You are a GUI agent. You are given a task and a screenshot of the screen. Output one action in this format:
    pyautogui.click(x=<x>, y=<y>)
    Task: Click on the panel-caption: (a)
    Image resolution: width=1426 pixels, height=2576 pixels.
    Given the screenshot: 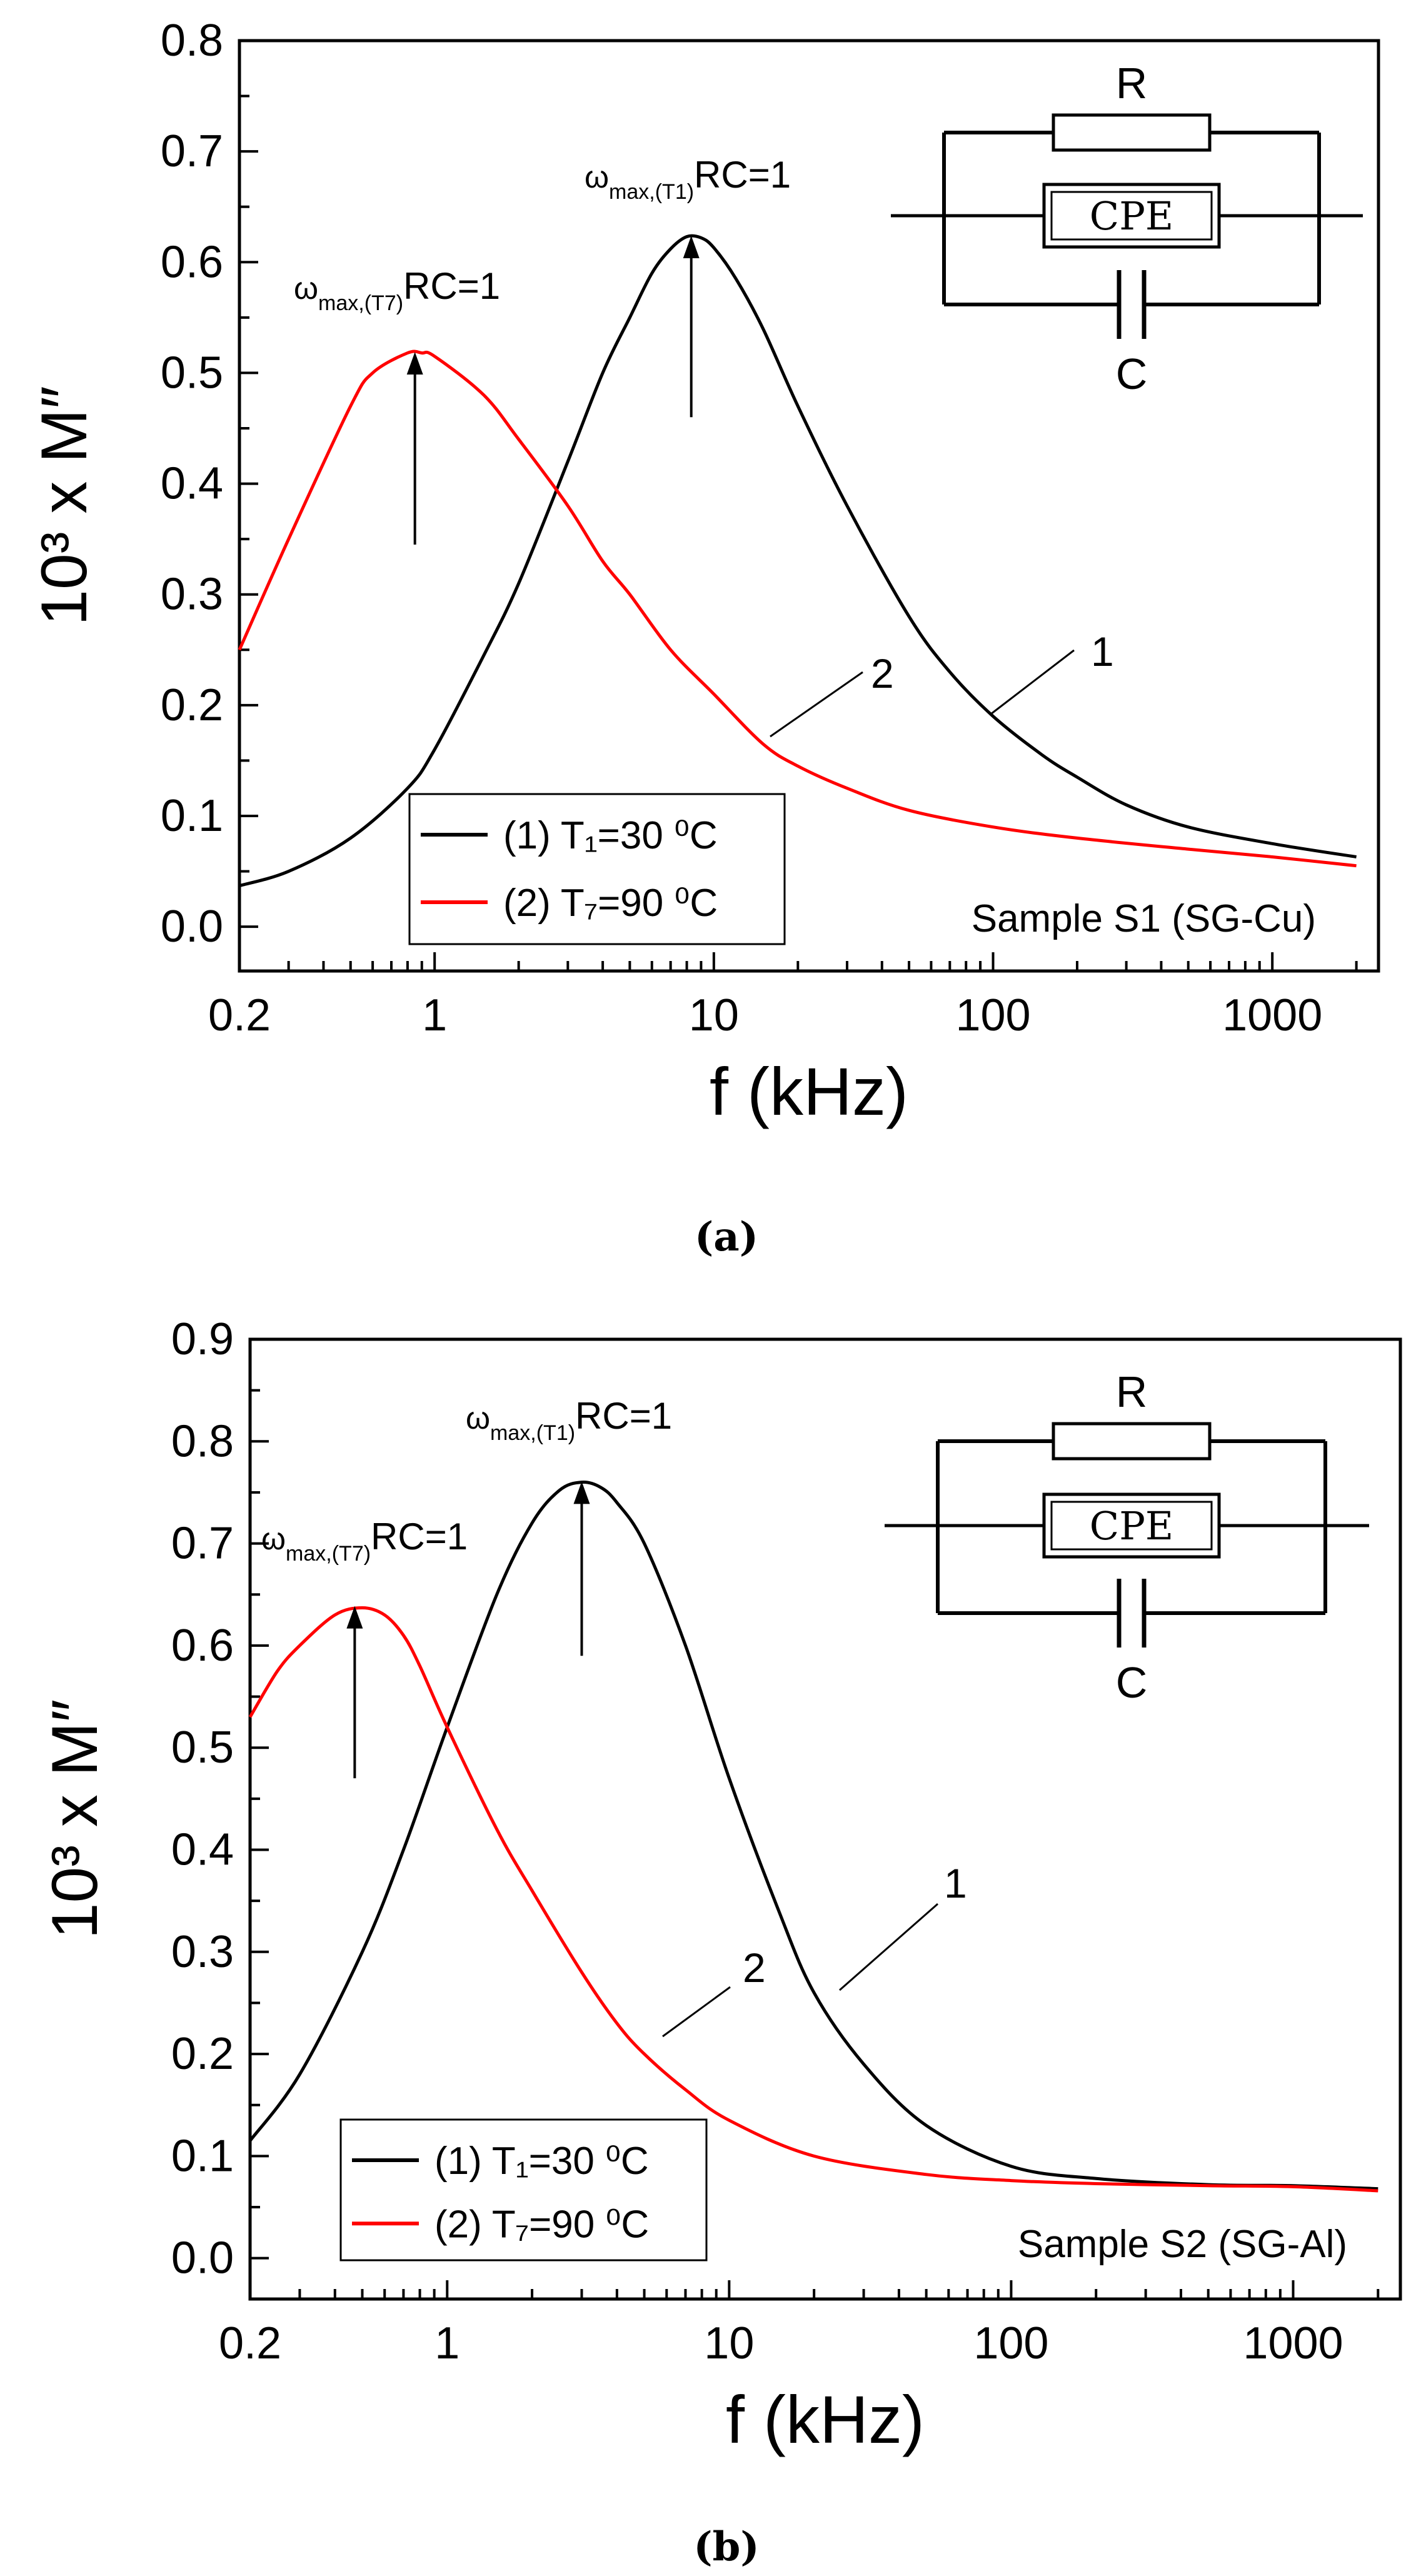 What is the action you would take?
    pyautogui.click(x=726, y=1237)
    